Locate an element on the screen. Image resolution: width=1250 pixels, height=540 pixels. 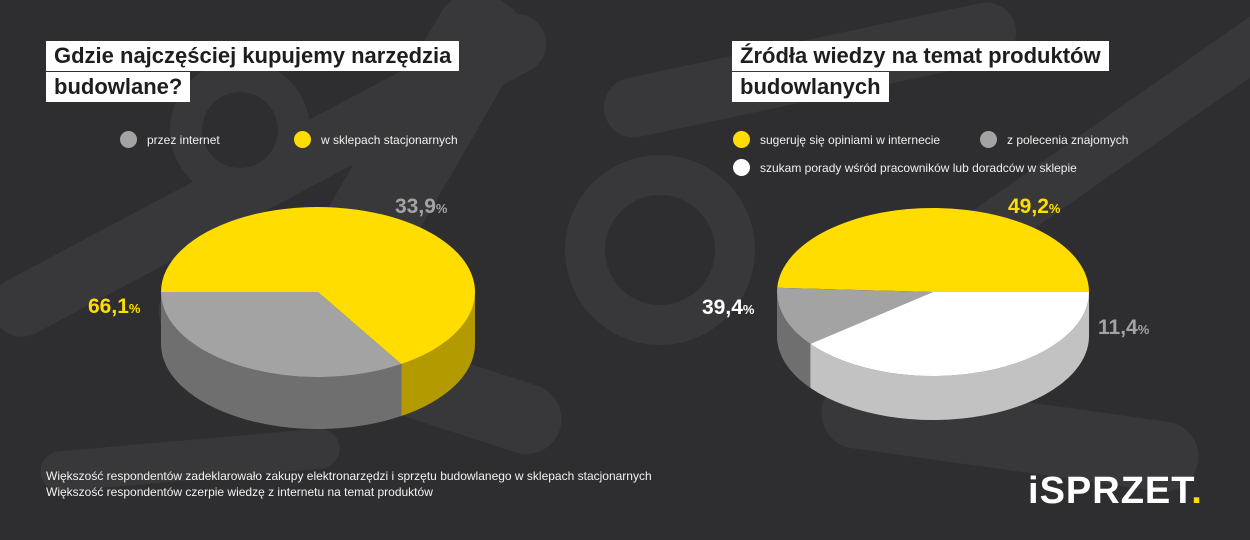
legend-label: z polecenia znajomych is located at coordinates (1068, 139).